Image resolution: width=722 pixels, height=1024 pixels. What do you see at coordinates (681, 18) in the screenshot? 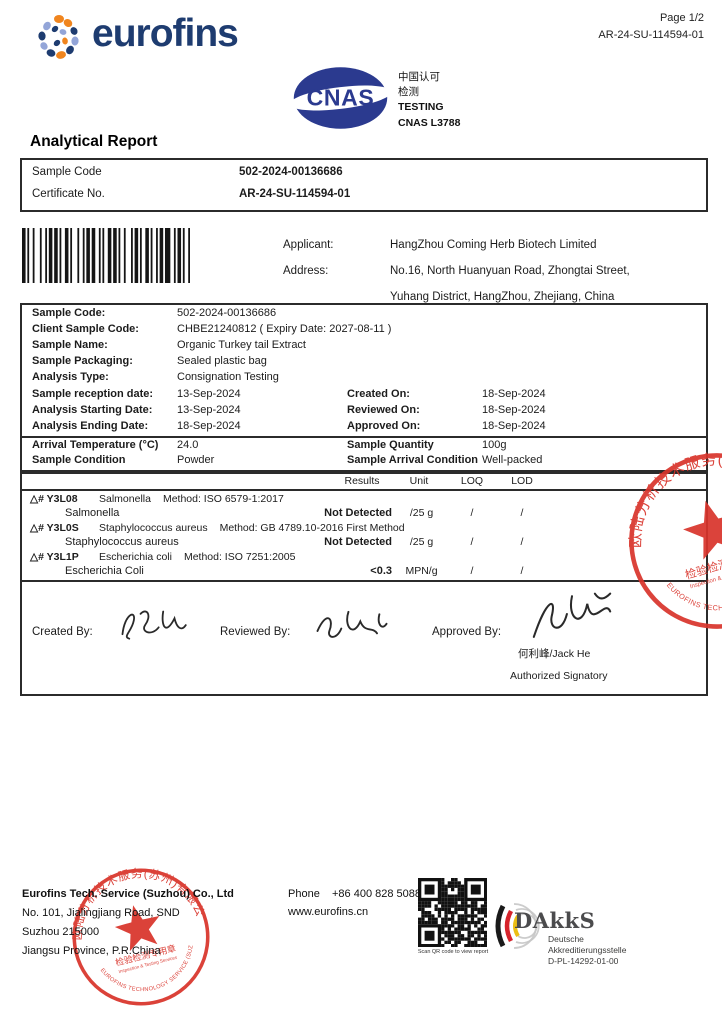
I see `page-number: Page 1/2` at bounding box center [681, 18].